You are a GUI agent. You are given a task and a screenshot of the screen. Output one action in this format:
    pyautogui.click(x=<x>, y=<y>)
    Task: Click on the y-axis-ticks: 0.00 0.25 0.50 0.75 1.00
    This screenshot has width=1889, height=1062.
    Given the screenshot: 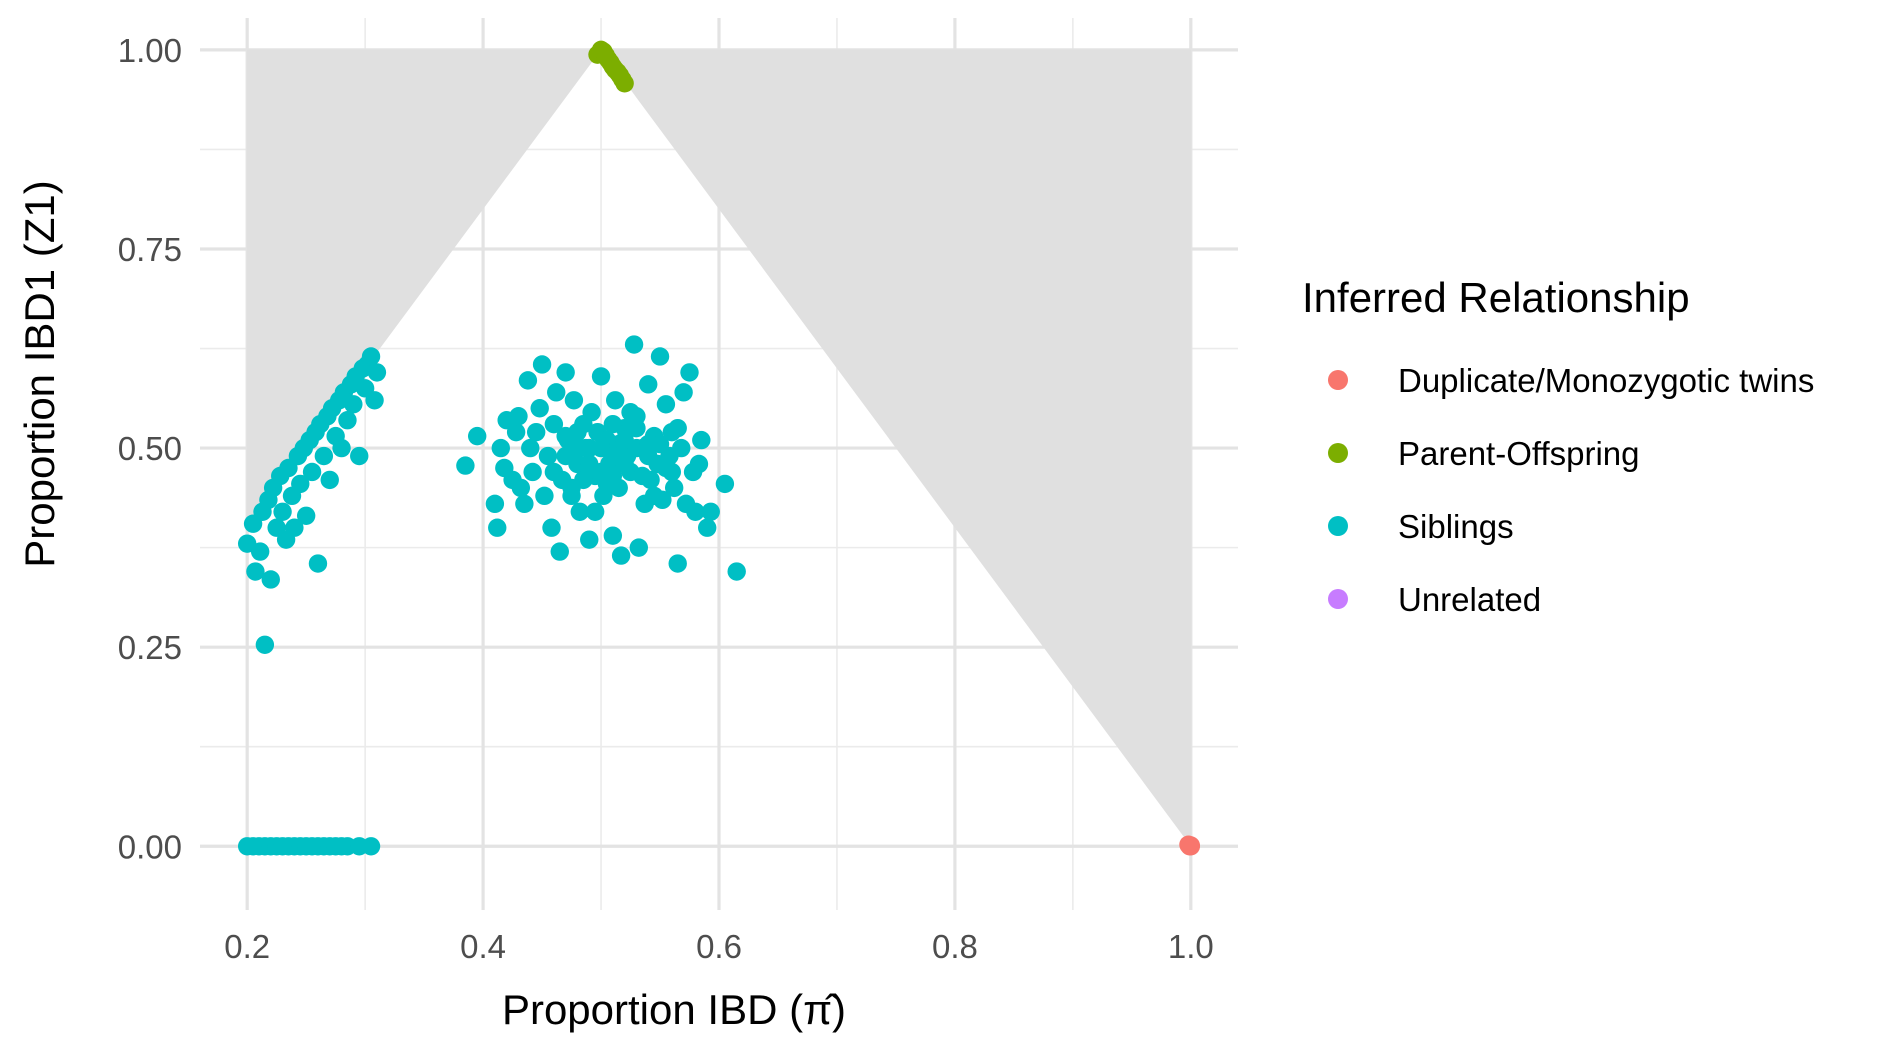 What is the action you would take?
    pyautogui.click(x=150, y=448)
    